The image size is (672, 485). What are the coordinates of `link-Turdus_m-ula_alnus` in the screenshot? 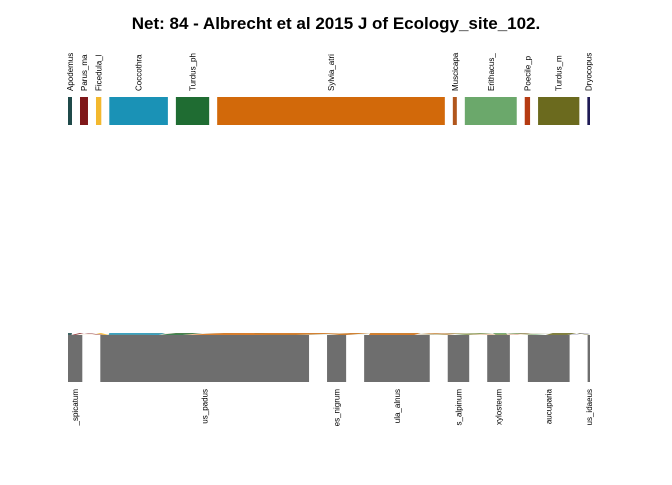 It's located at (488, 334).